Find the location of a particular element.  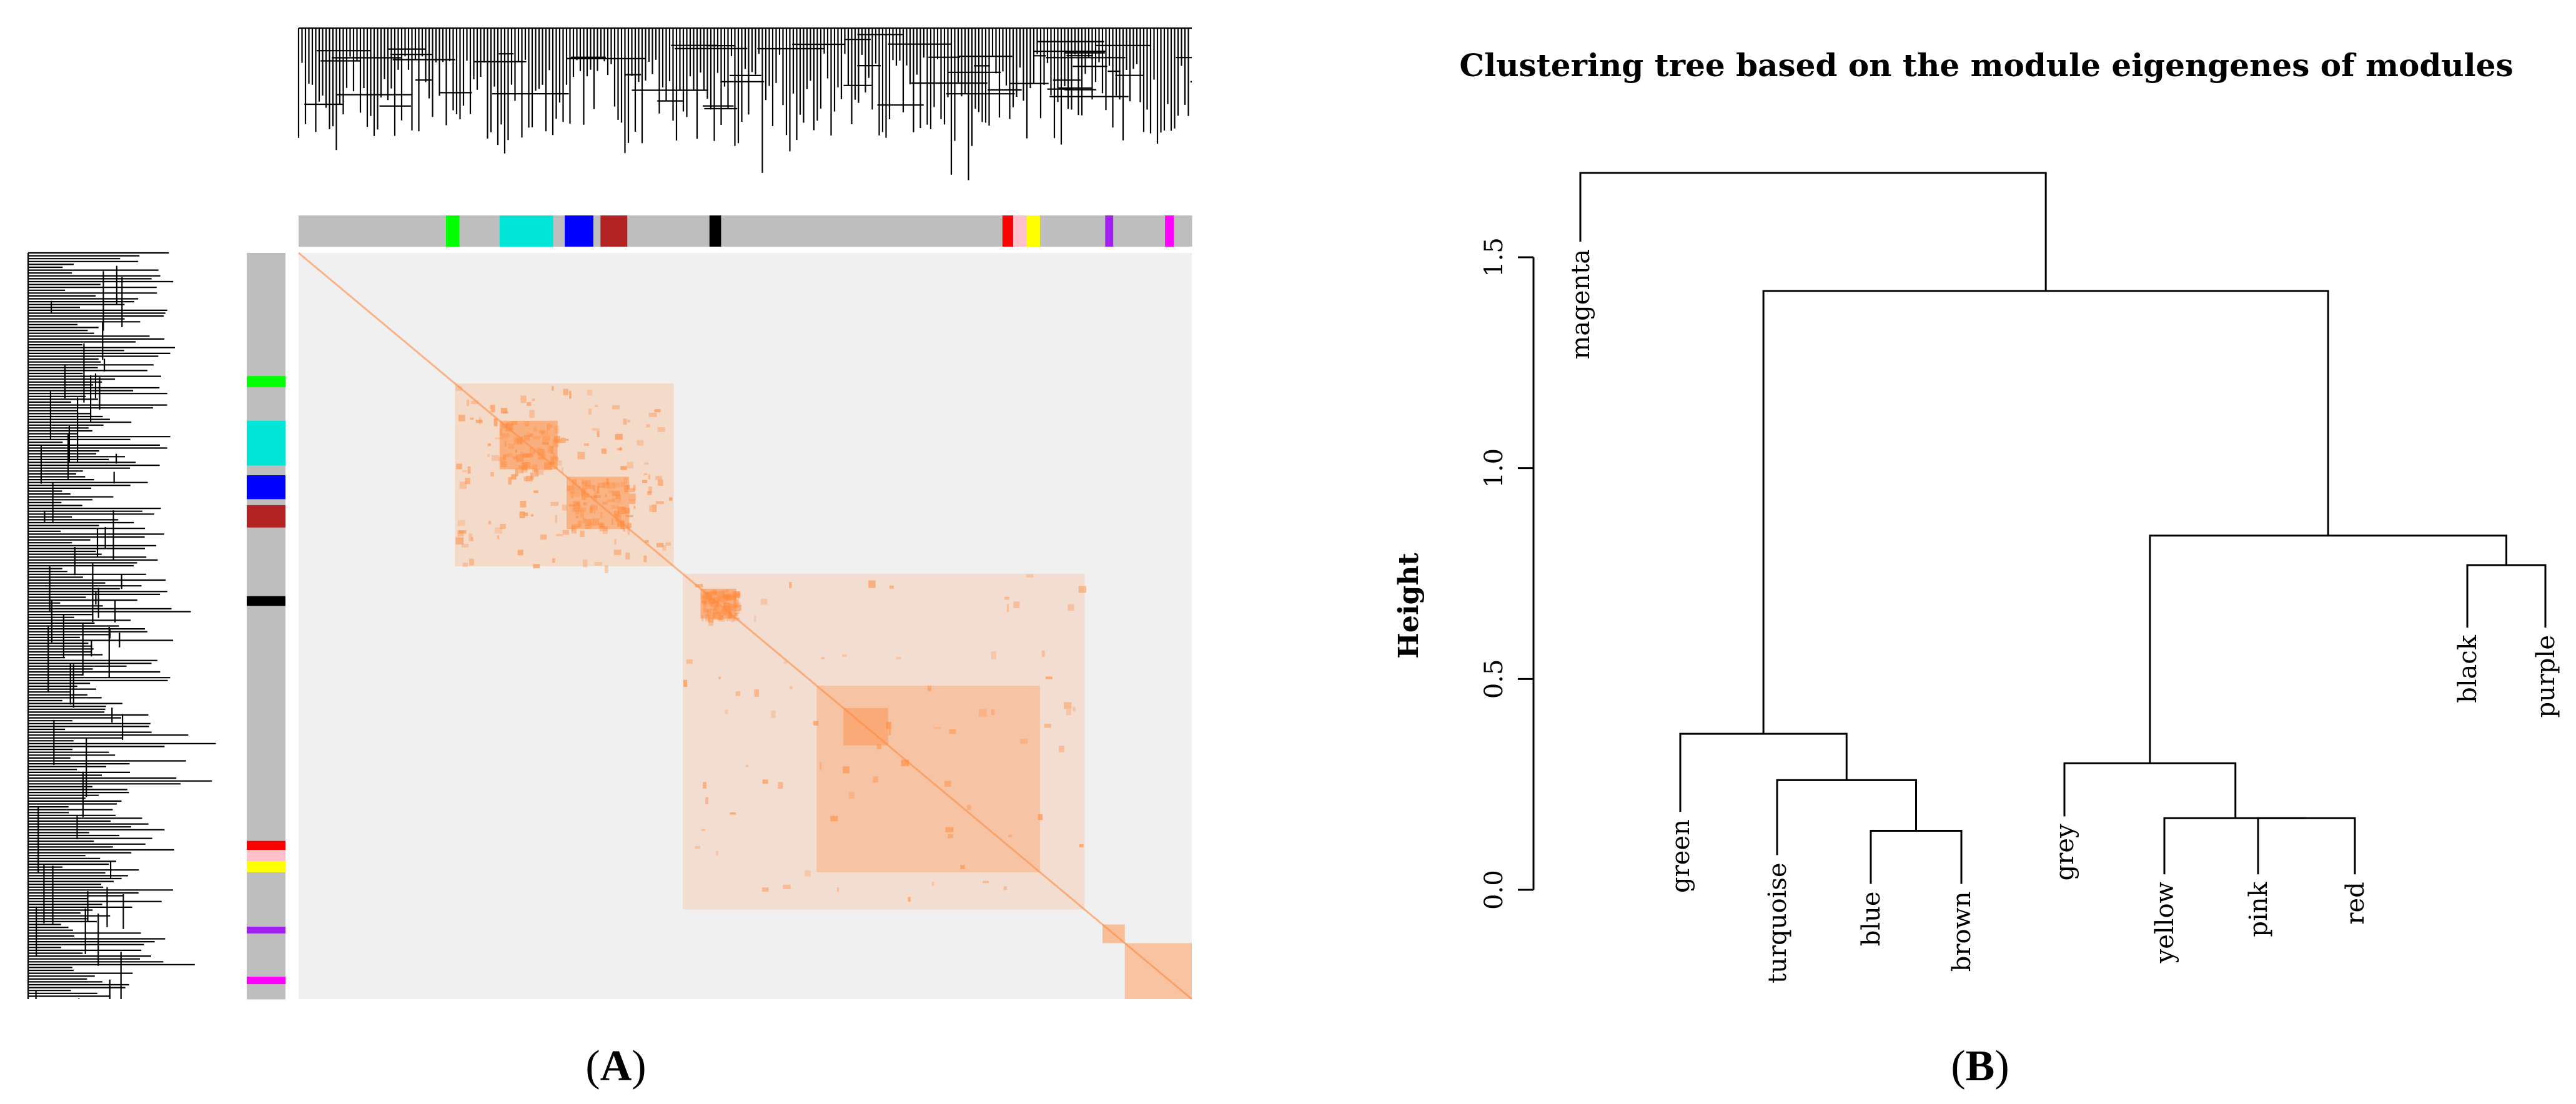

left-bar-pink is located at coordinates (266, 856).